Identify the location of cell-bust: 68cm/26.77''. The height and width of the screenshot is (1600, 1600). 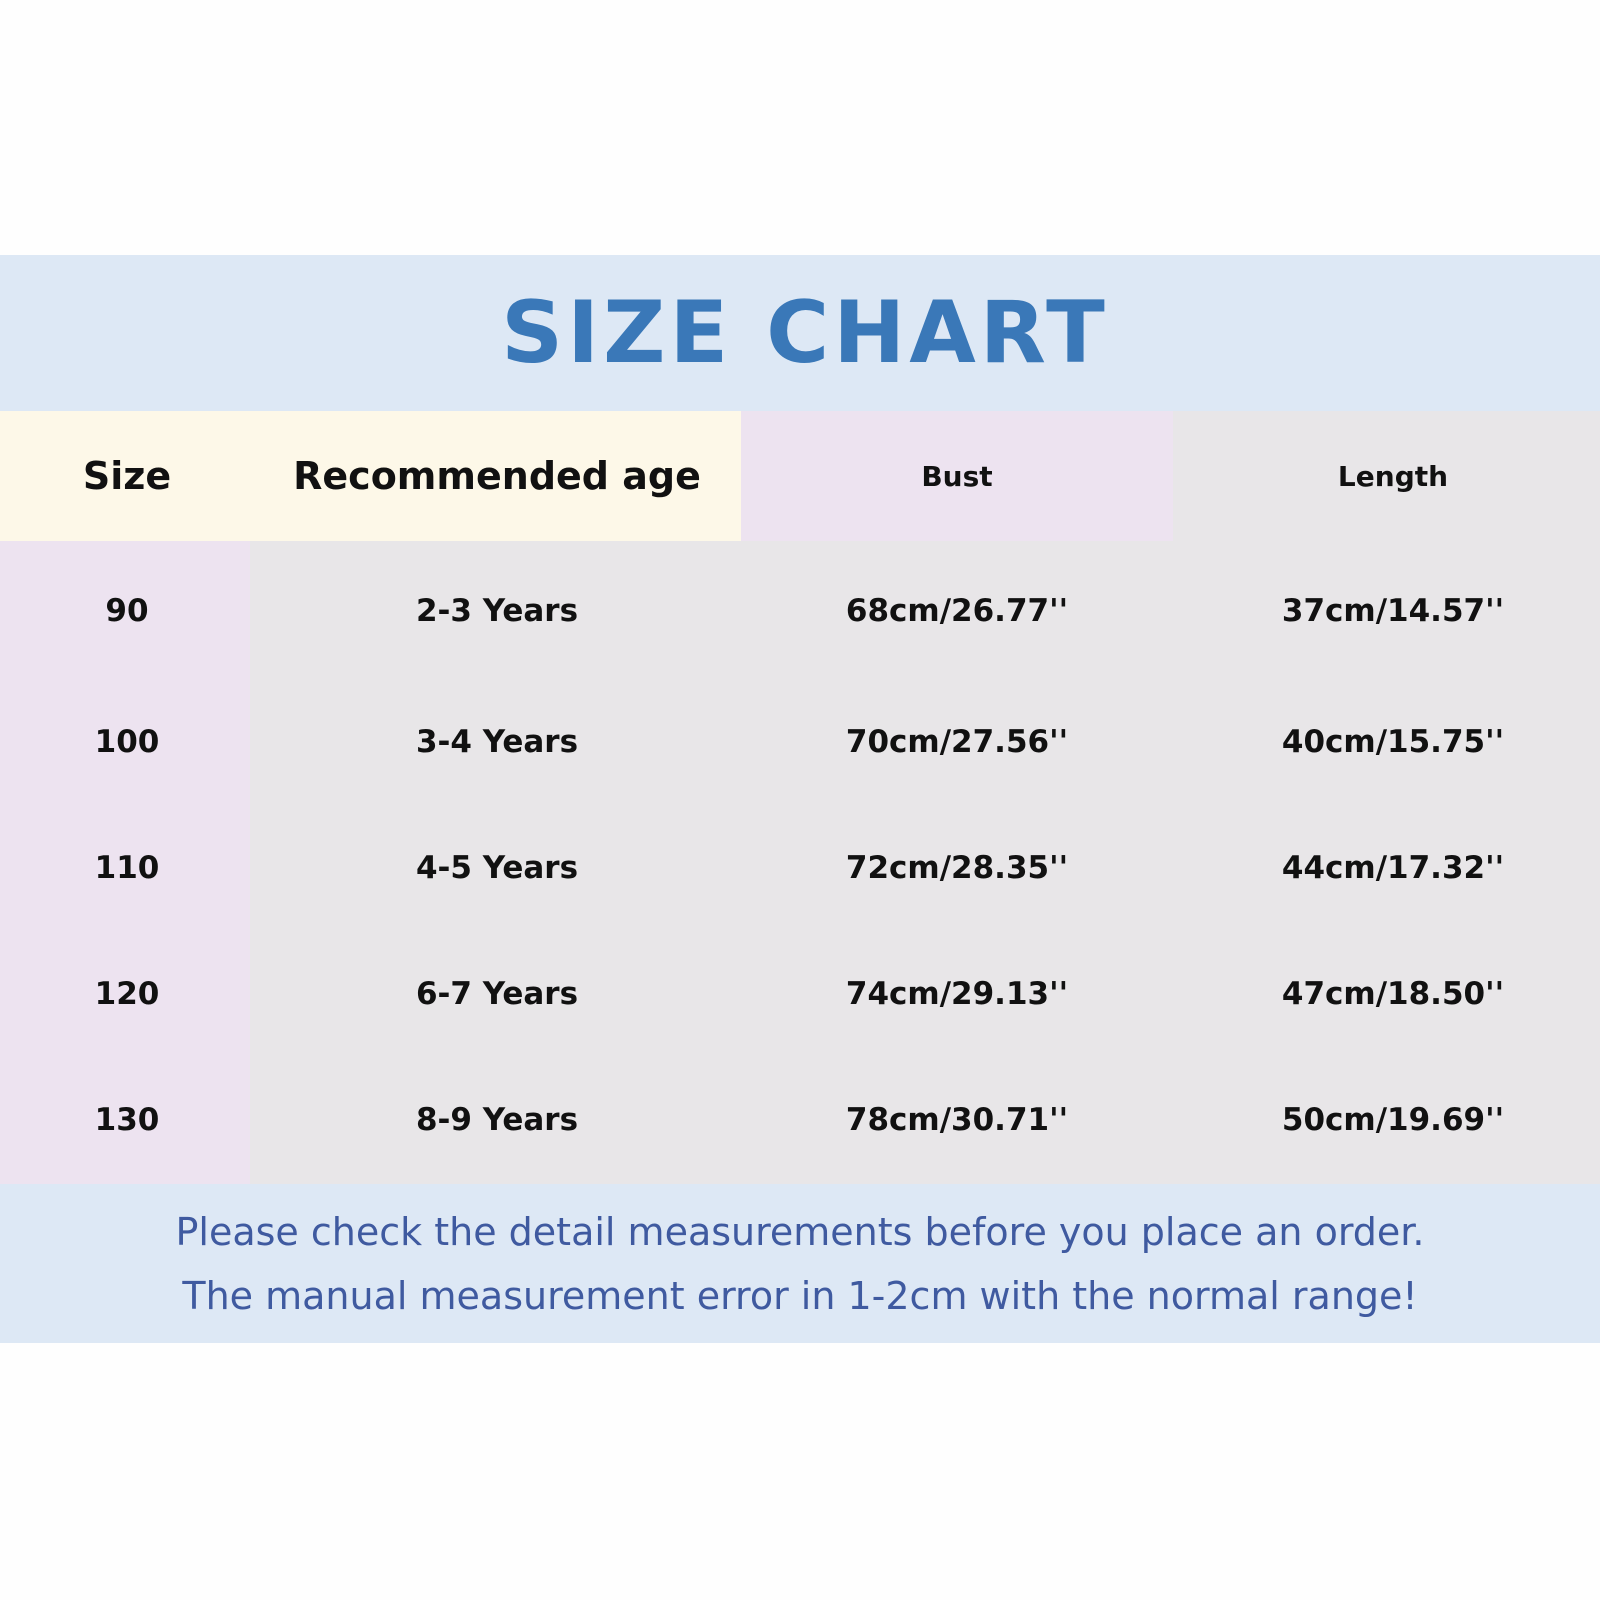
(957, 611).